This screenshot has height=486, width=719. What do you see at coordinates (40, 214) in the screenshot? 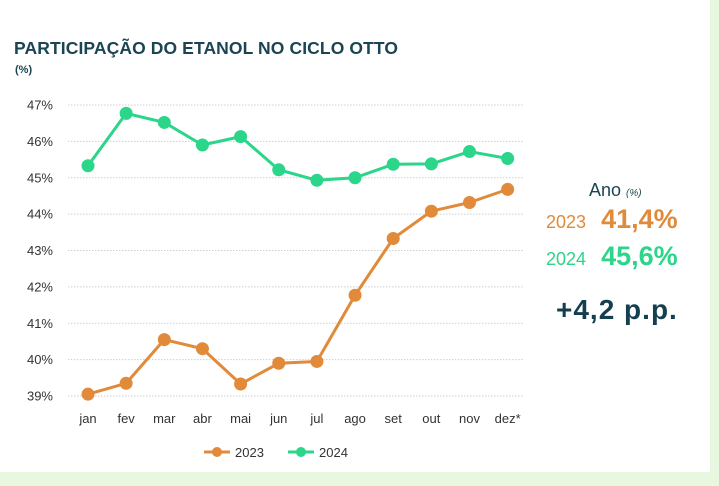
I see `y-tick-label: 44%` at bounding box center [40, 214].